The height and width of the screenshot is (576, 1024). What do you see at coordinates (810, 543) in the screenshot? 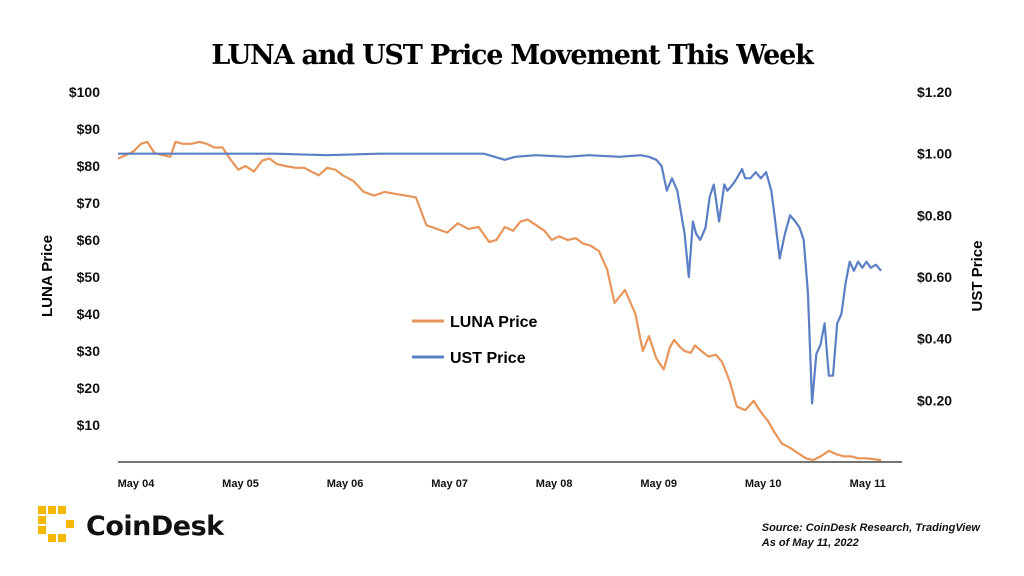
I see `as-of-line: As of May 11, 2022` at bounding box center [810, 543].